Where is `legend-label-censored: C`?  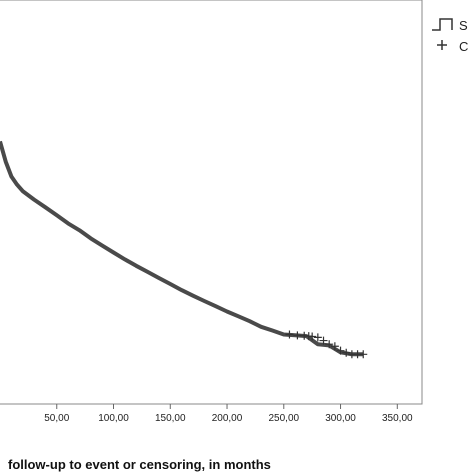 legend-label-censored: C is located at coordinates (463, 46).